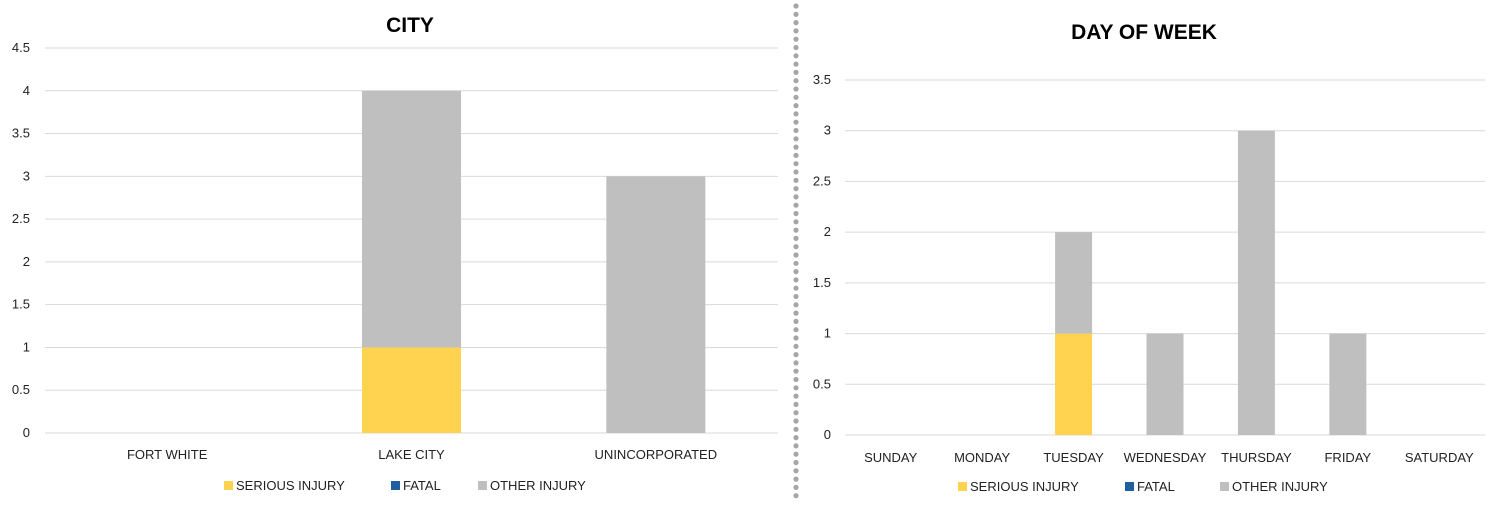 The height and width of the screenshot is (510, 1500). What do you see at coordinates (1144, 32) in the screenshot?
I see `day-of-week-chart-title: DAY OF WEEK` at bounding box center [1144, 32].